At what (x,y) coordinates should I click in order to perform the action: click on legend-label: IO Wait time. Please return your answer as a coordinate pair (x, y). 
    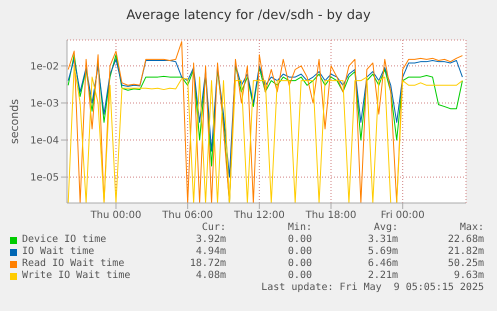
    Looking at the image, I should click on (58, 252).